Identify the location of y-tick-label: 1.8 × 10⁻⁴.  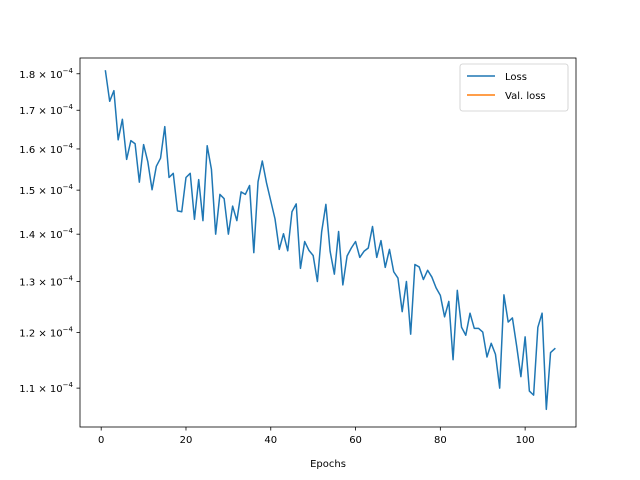
(46, 74).